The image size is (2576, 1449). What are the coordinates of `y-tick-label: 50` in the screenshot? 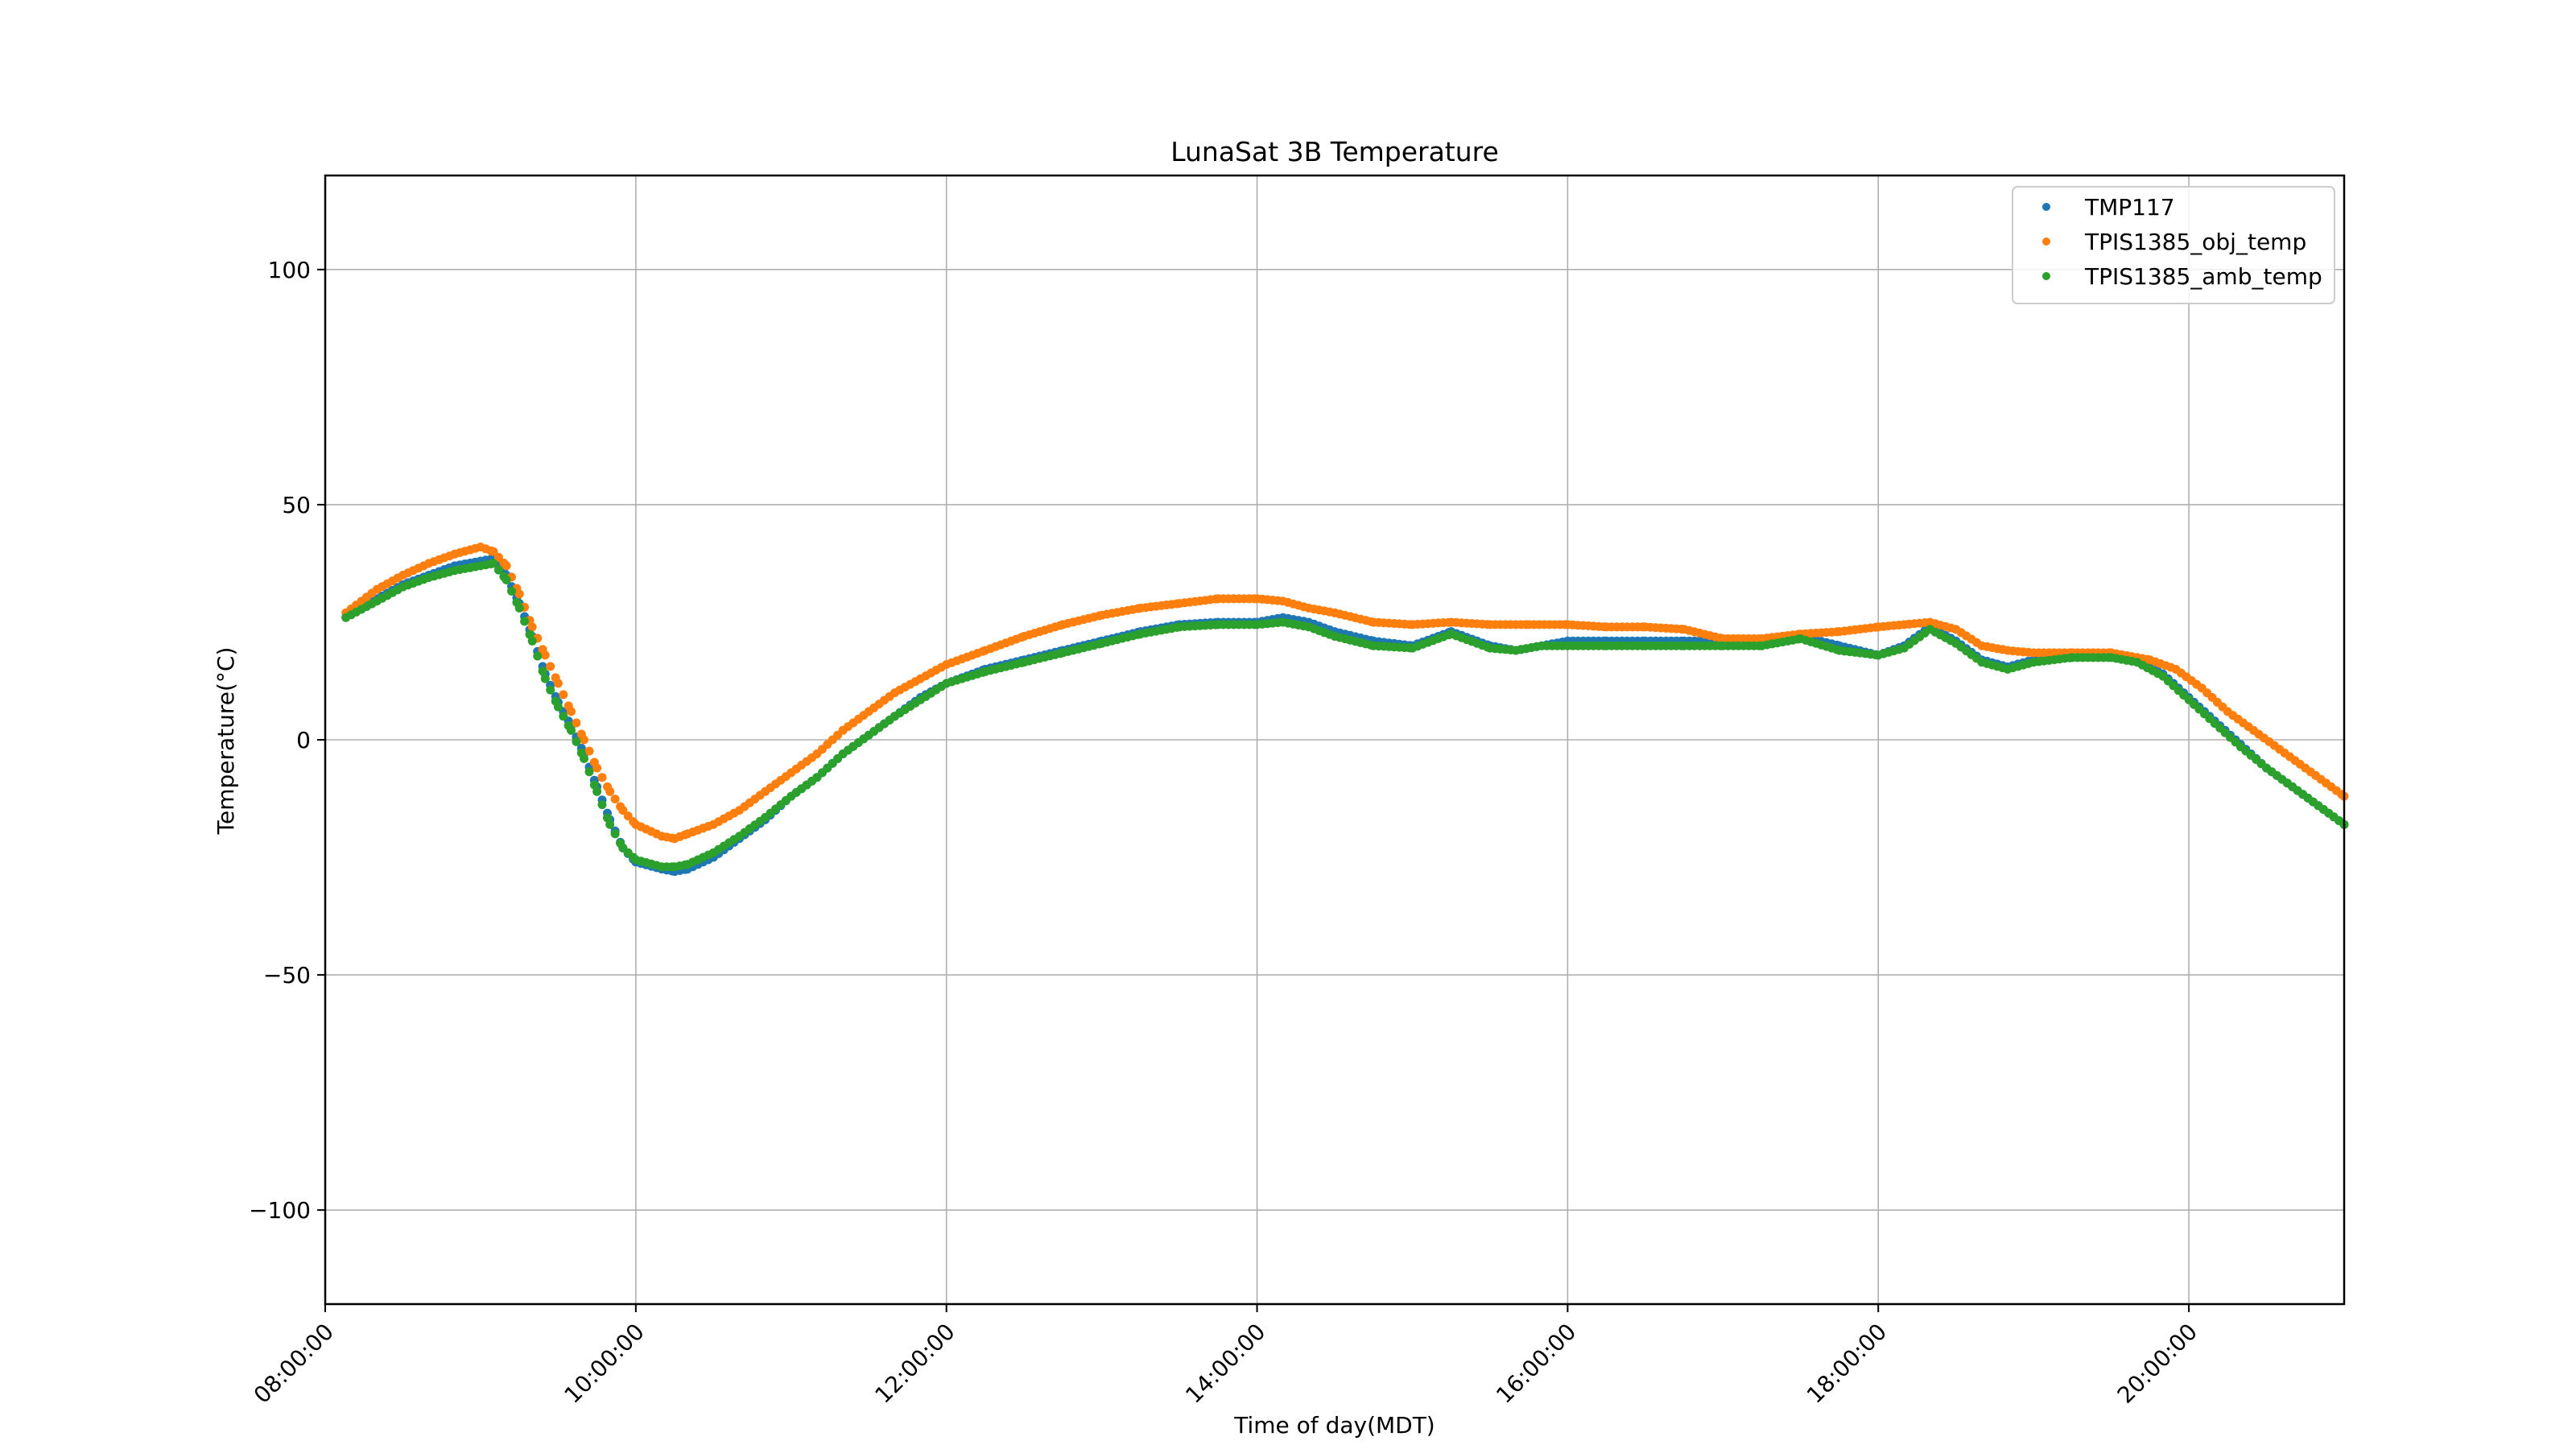 It's located at (296, 505).